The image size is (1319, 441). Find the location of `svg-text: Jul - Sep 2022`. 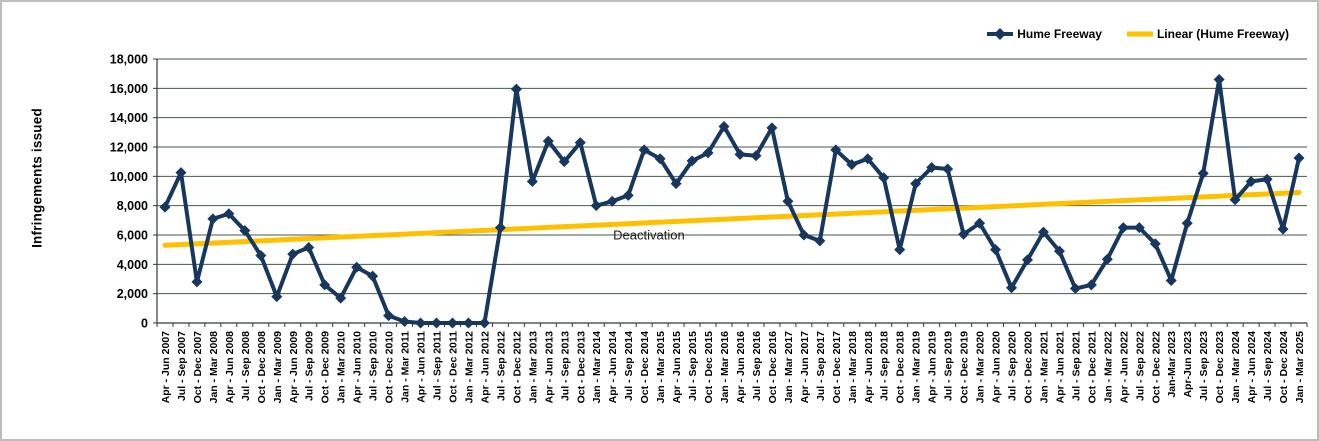

svg-text: Jul - Sep 2022 is located at coordinates (1140, 366).